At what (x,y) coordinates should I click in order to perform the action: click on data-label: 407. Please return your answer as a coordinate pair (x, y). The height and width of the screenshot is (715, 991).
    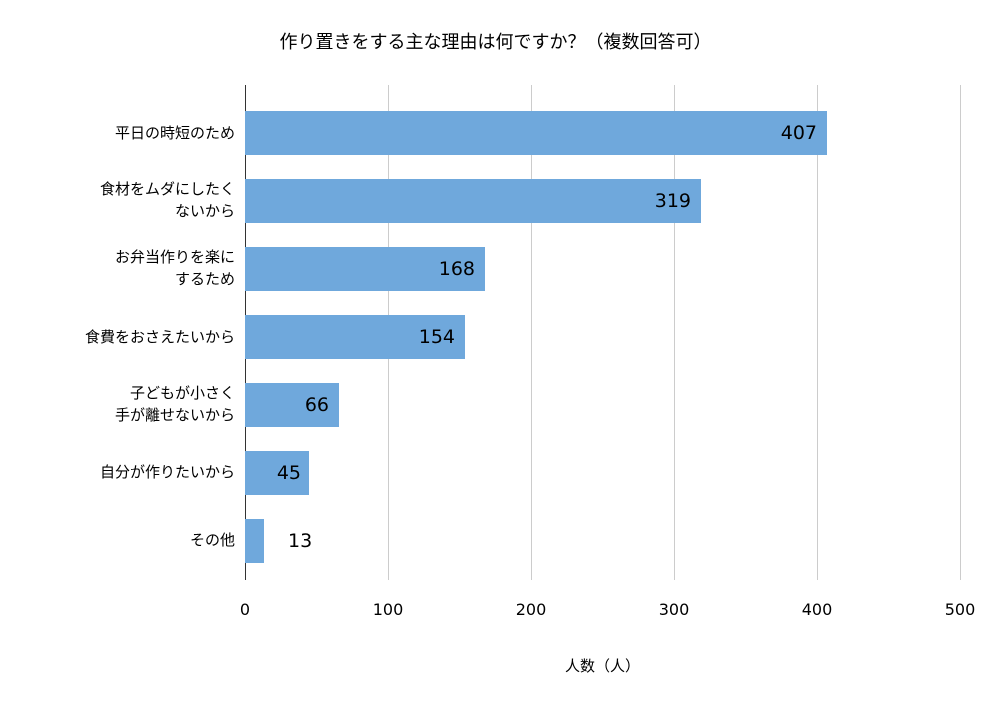
    Looking at the image, I should click on (798, 133).